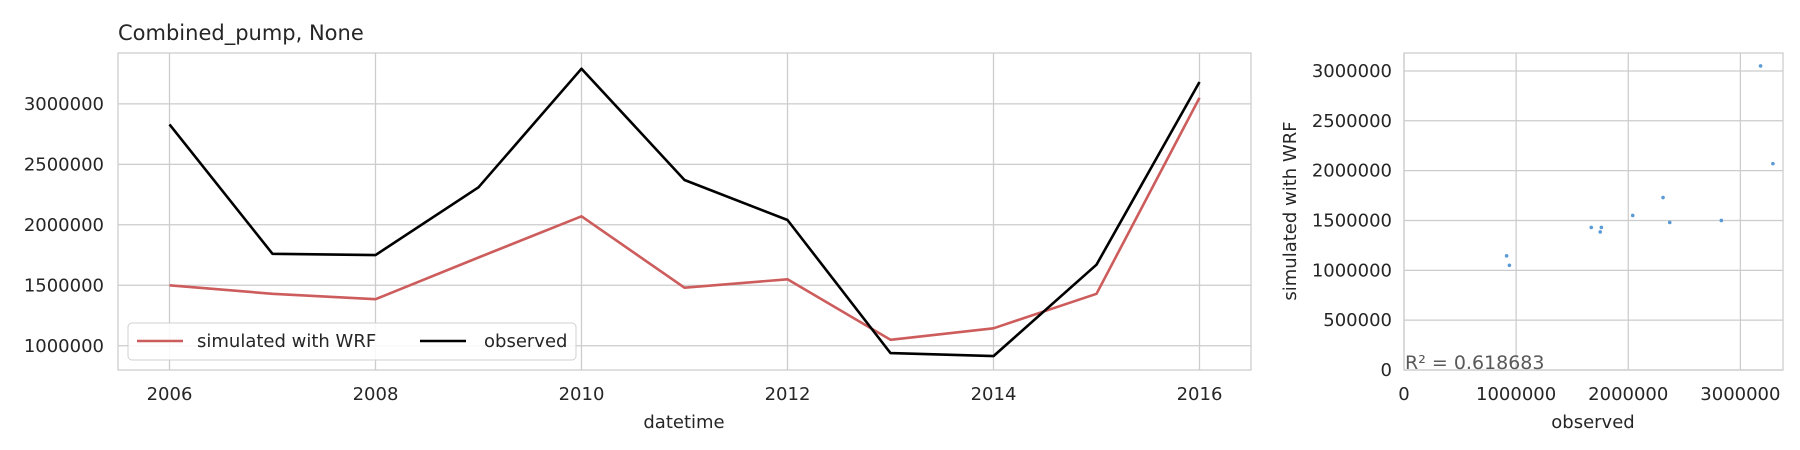  I want to click on scatter-y-tick-label: 0, so click(1386, 370).